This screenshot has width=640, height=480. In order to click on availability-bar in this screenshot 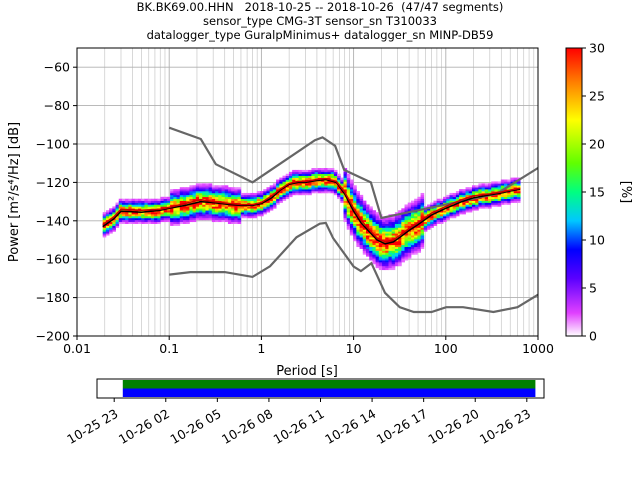, I will do `click(329, 384)`.